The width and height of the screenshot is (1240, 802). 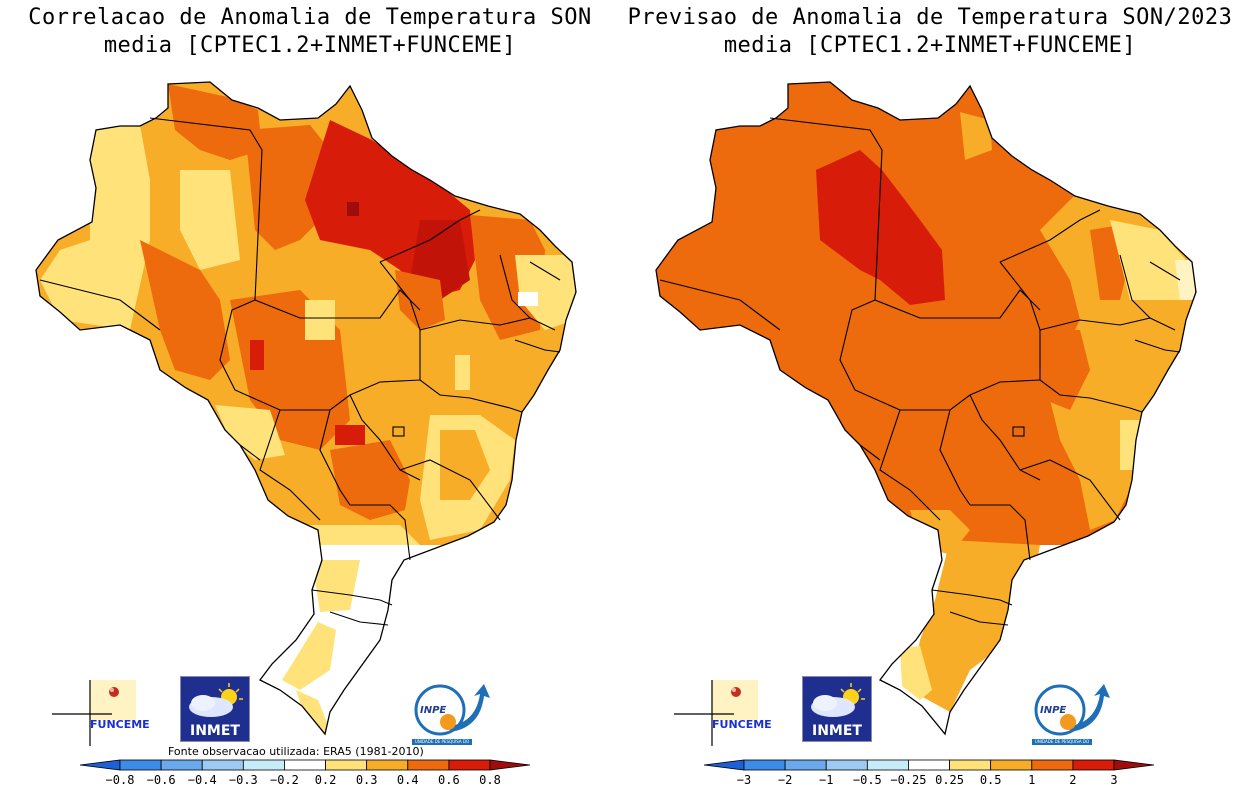 I want to click on colorbar-tick-label: −3, so click(x=744, y=780).